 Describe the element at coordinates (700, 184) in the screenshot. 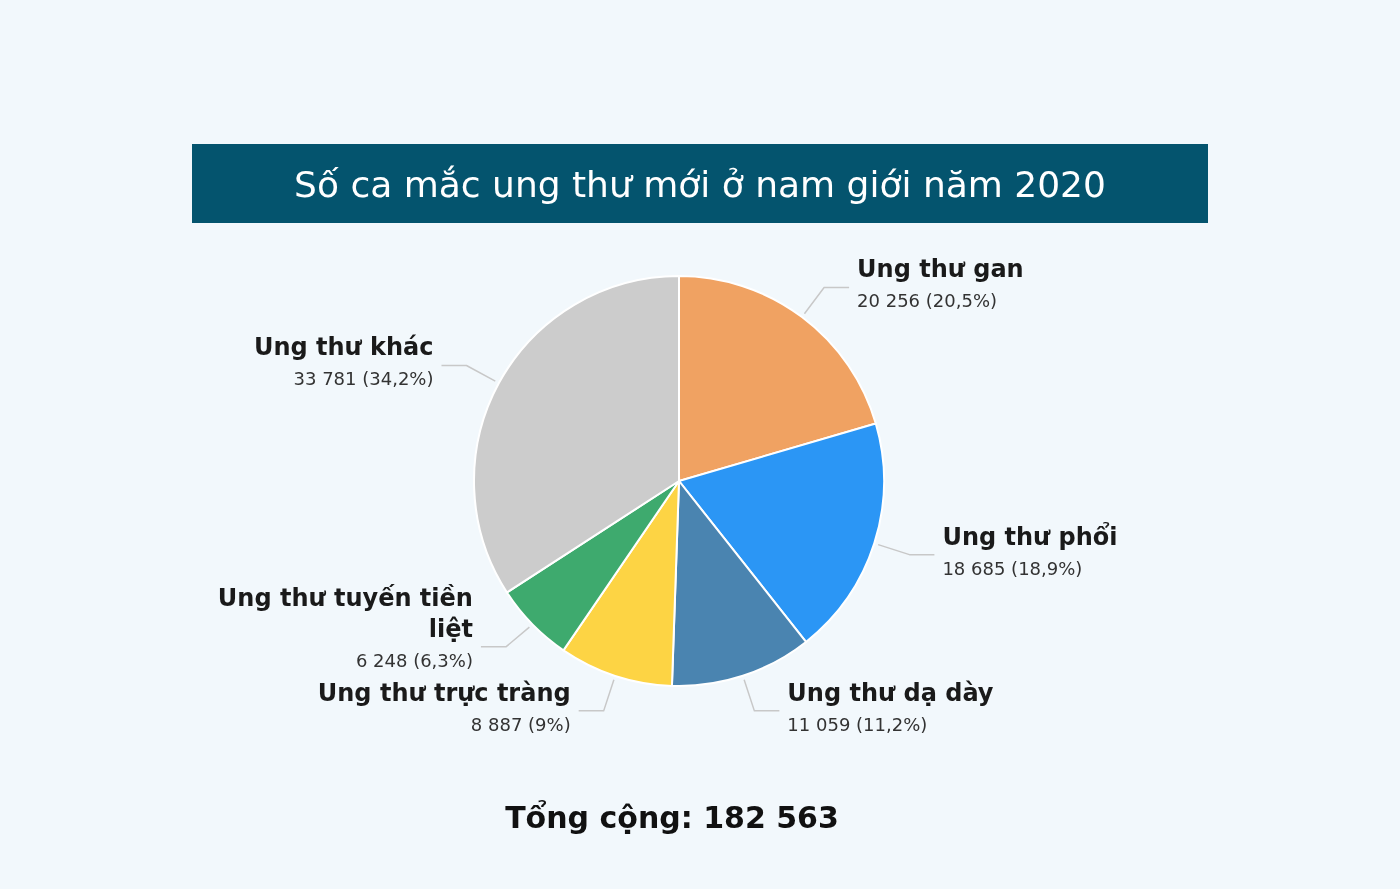

I see `chart-title: Số ca mắc ung thư mới ở nam giới năm 2020` at that location.